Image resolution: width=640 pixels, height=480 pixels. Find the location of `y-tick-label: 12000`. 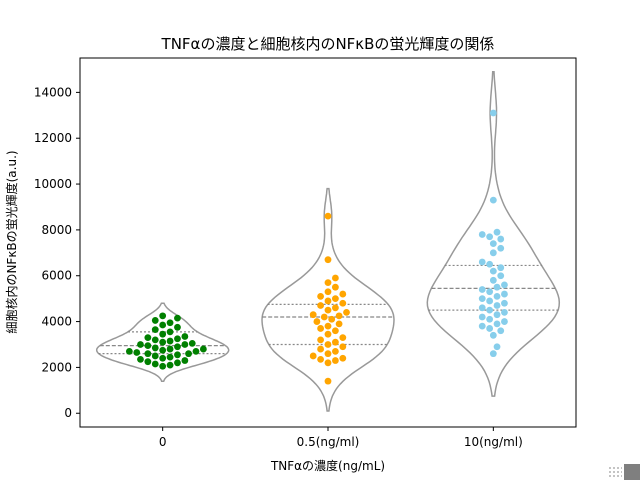

y-tick-label: 12000 is located at coordinates (53, 138).